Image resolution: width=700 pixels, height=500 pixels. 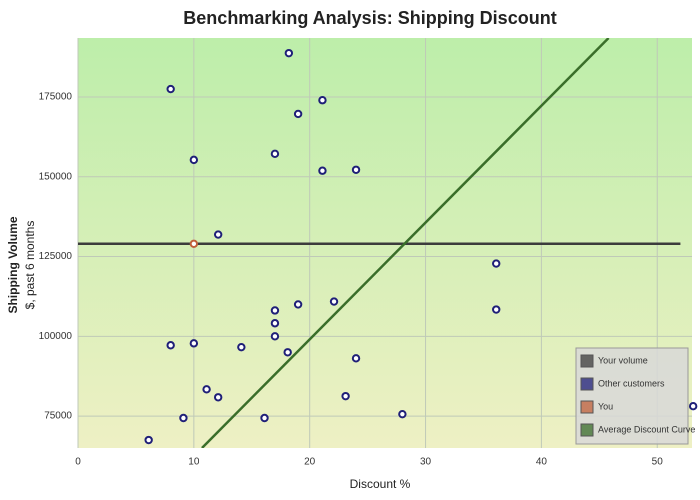 What do you see at coordinates (646, 429) in the screenshot?
I see `legend-label: Average Discount Curve` at bounding box center [646, 429].